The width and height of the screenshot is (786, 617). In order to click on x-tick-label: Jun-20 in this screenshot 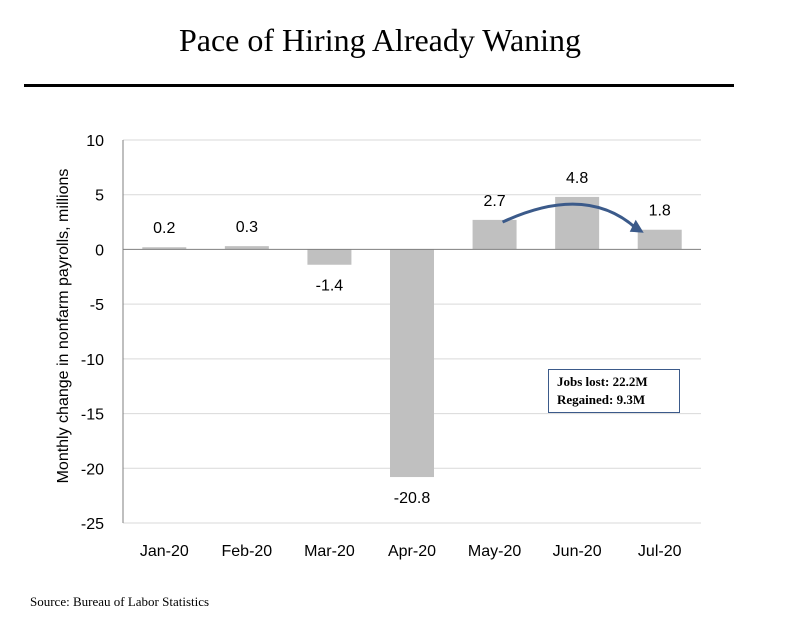, I will do `click(577, 551)`.